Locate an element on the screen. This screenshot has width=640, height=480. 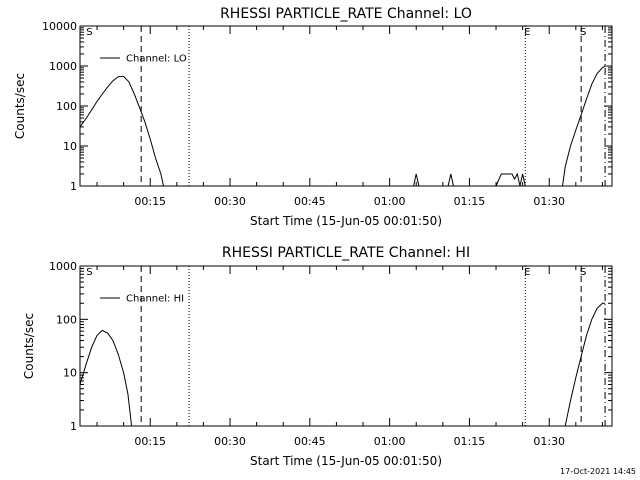
footer-timestamp: 17-Oct-2021 14:45 is located at coordinates (598, 471).